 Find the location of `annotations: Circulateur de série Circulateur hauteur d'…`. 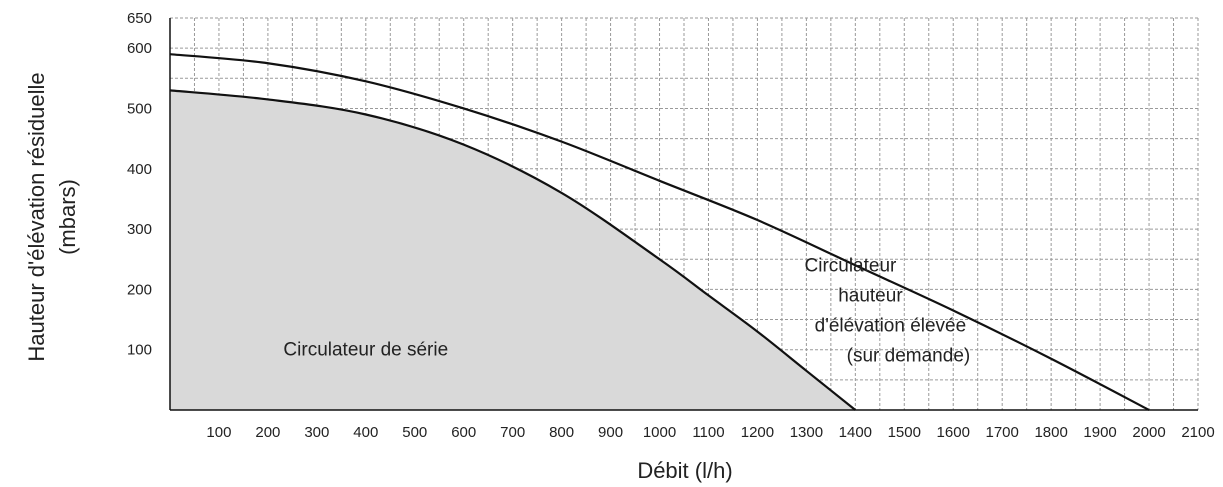

annotations: Circulateur de série Circulateur hauteur d'… is located at coordinates (626, 310).